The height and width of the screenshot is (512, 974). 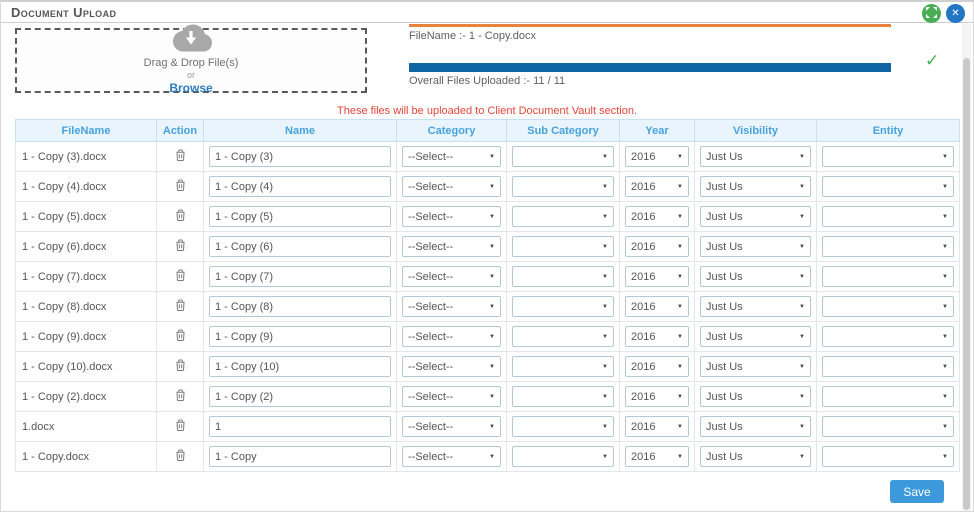 I want to click on maximize-button, so click(x=931, y=13).